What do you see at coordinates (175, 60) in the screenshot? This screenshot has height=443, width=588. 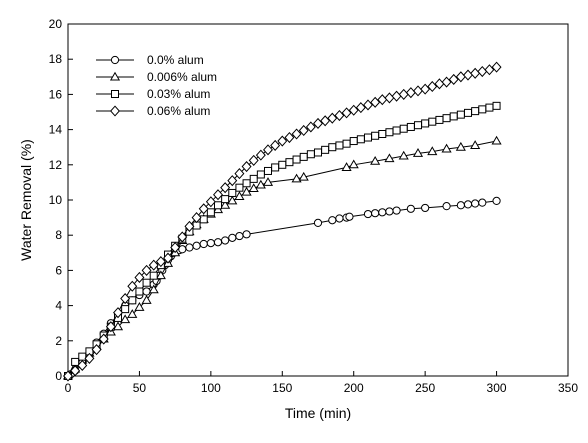 I see `legend-label: 0.0% alum` at bounding box center [175, 60].